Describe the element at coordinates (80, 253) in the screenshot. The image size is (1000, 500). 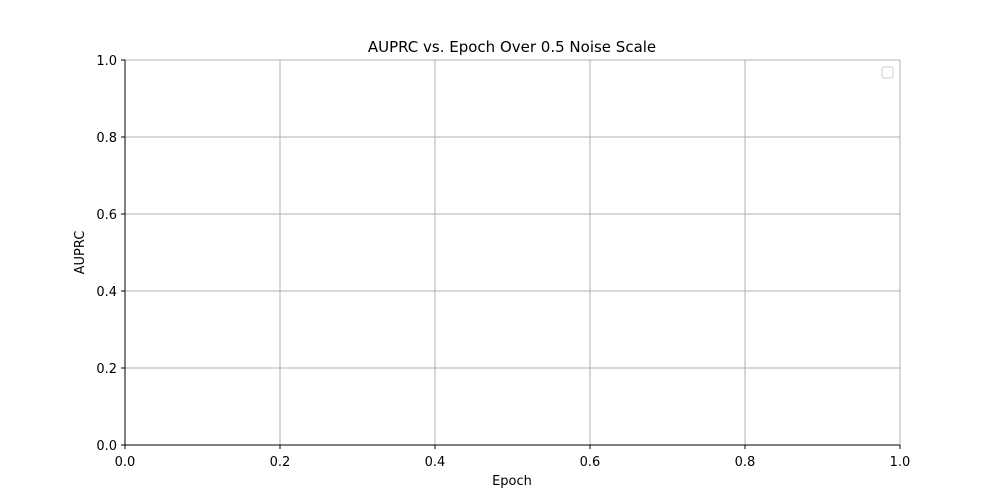
I see `y-axis-label: AUPRC` at that location.